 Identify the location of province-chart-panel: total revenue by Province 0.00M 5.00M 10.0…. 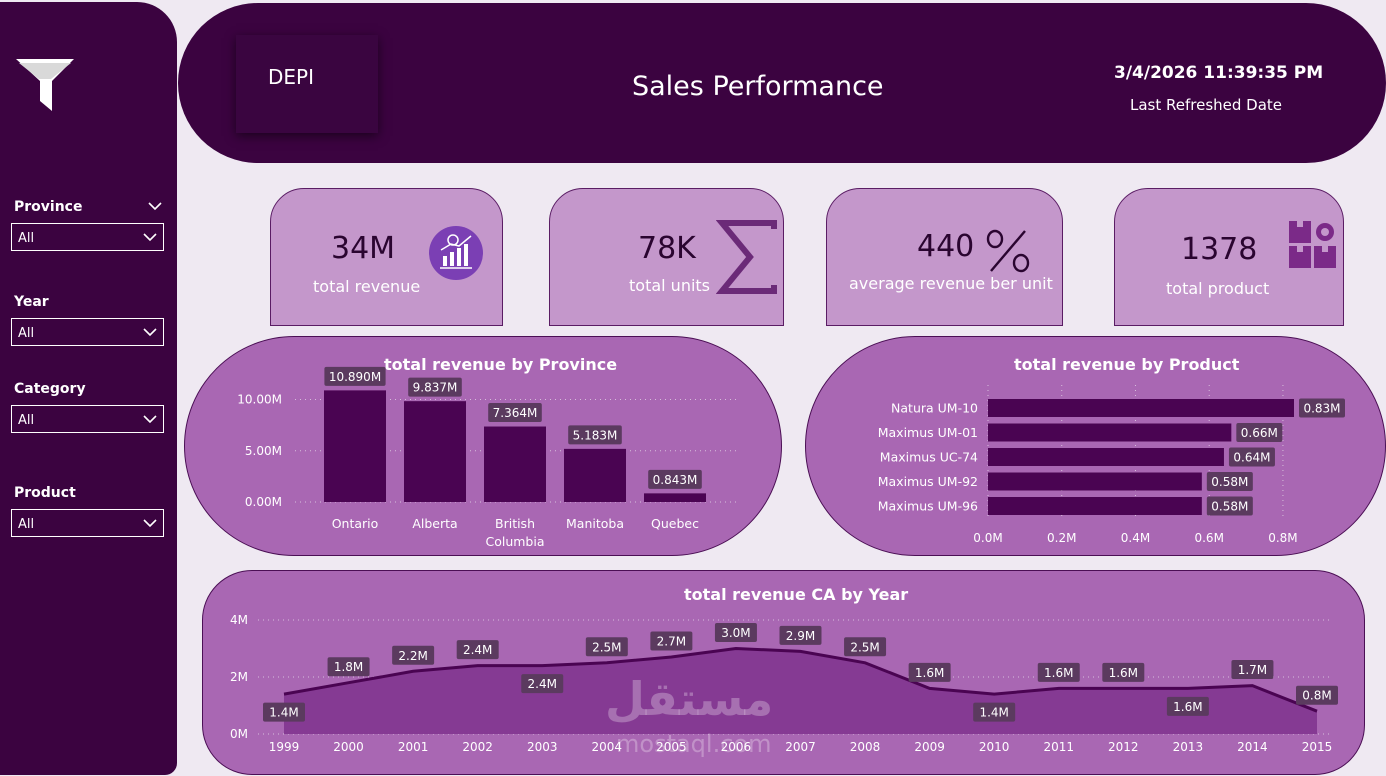
(483, 446).